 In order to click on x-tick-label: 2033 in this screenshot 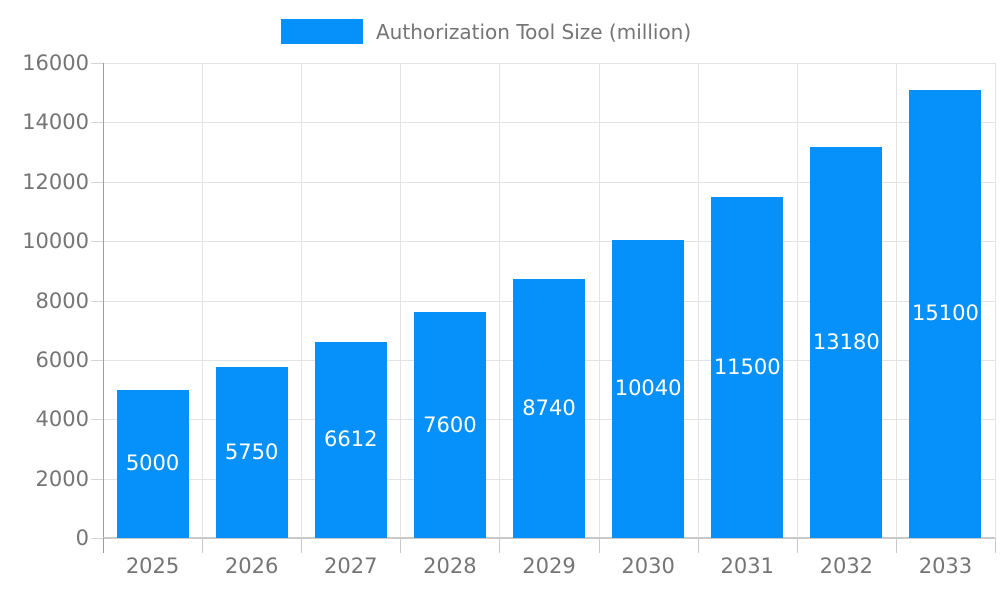, I will do `click(945, 566)`.